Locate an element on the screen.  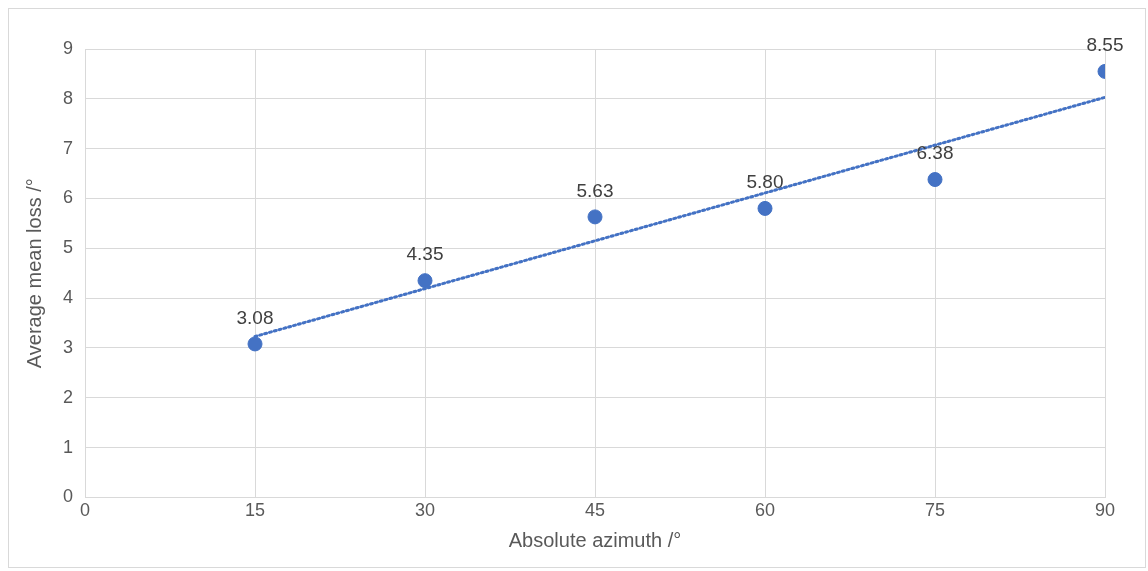
y-tick-label: 4 is located at coordinates (68, 297).